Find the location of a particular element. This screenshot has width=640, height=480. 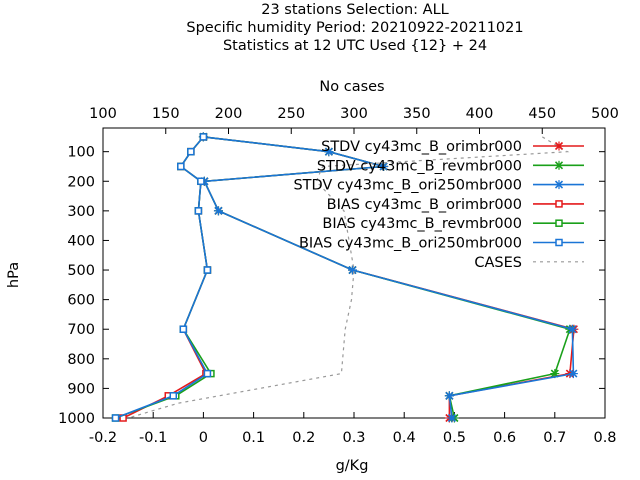

top-tick-label: 200 is located at coordinates (229, 114).